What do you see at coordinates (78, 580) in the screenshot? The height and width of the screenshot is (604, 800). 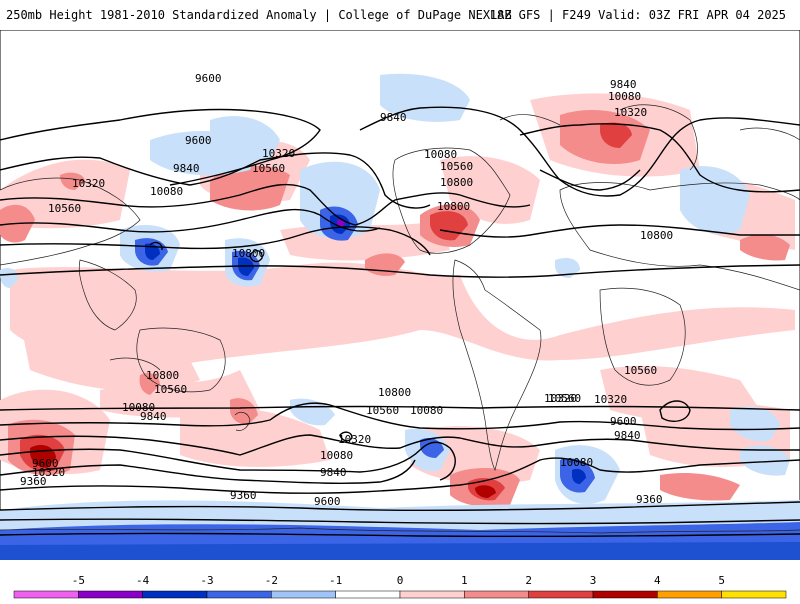 I see `colorbar-tick-label: -5` at bounding box center [78, 580].